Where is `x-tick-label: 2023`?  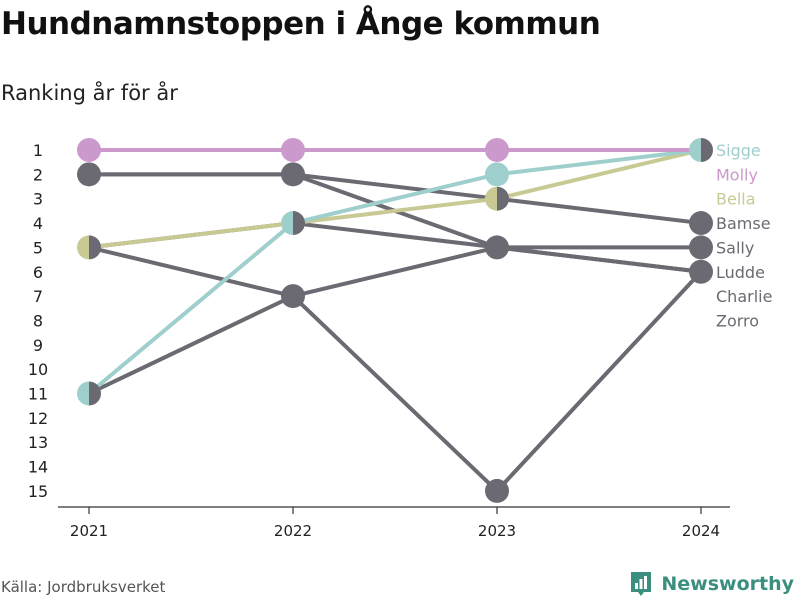
x-tick-label: 2023 is located at coordinates (497, 531).